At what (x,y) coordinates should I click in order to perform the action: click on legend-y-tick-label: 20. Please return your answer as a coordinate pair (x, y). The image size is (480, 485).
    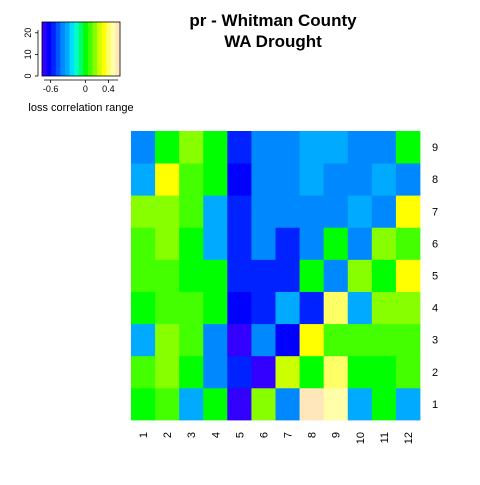
    Looking at the image, I should click on (28, 33).